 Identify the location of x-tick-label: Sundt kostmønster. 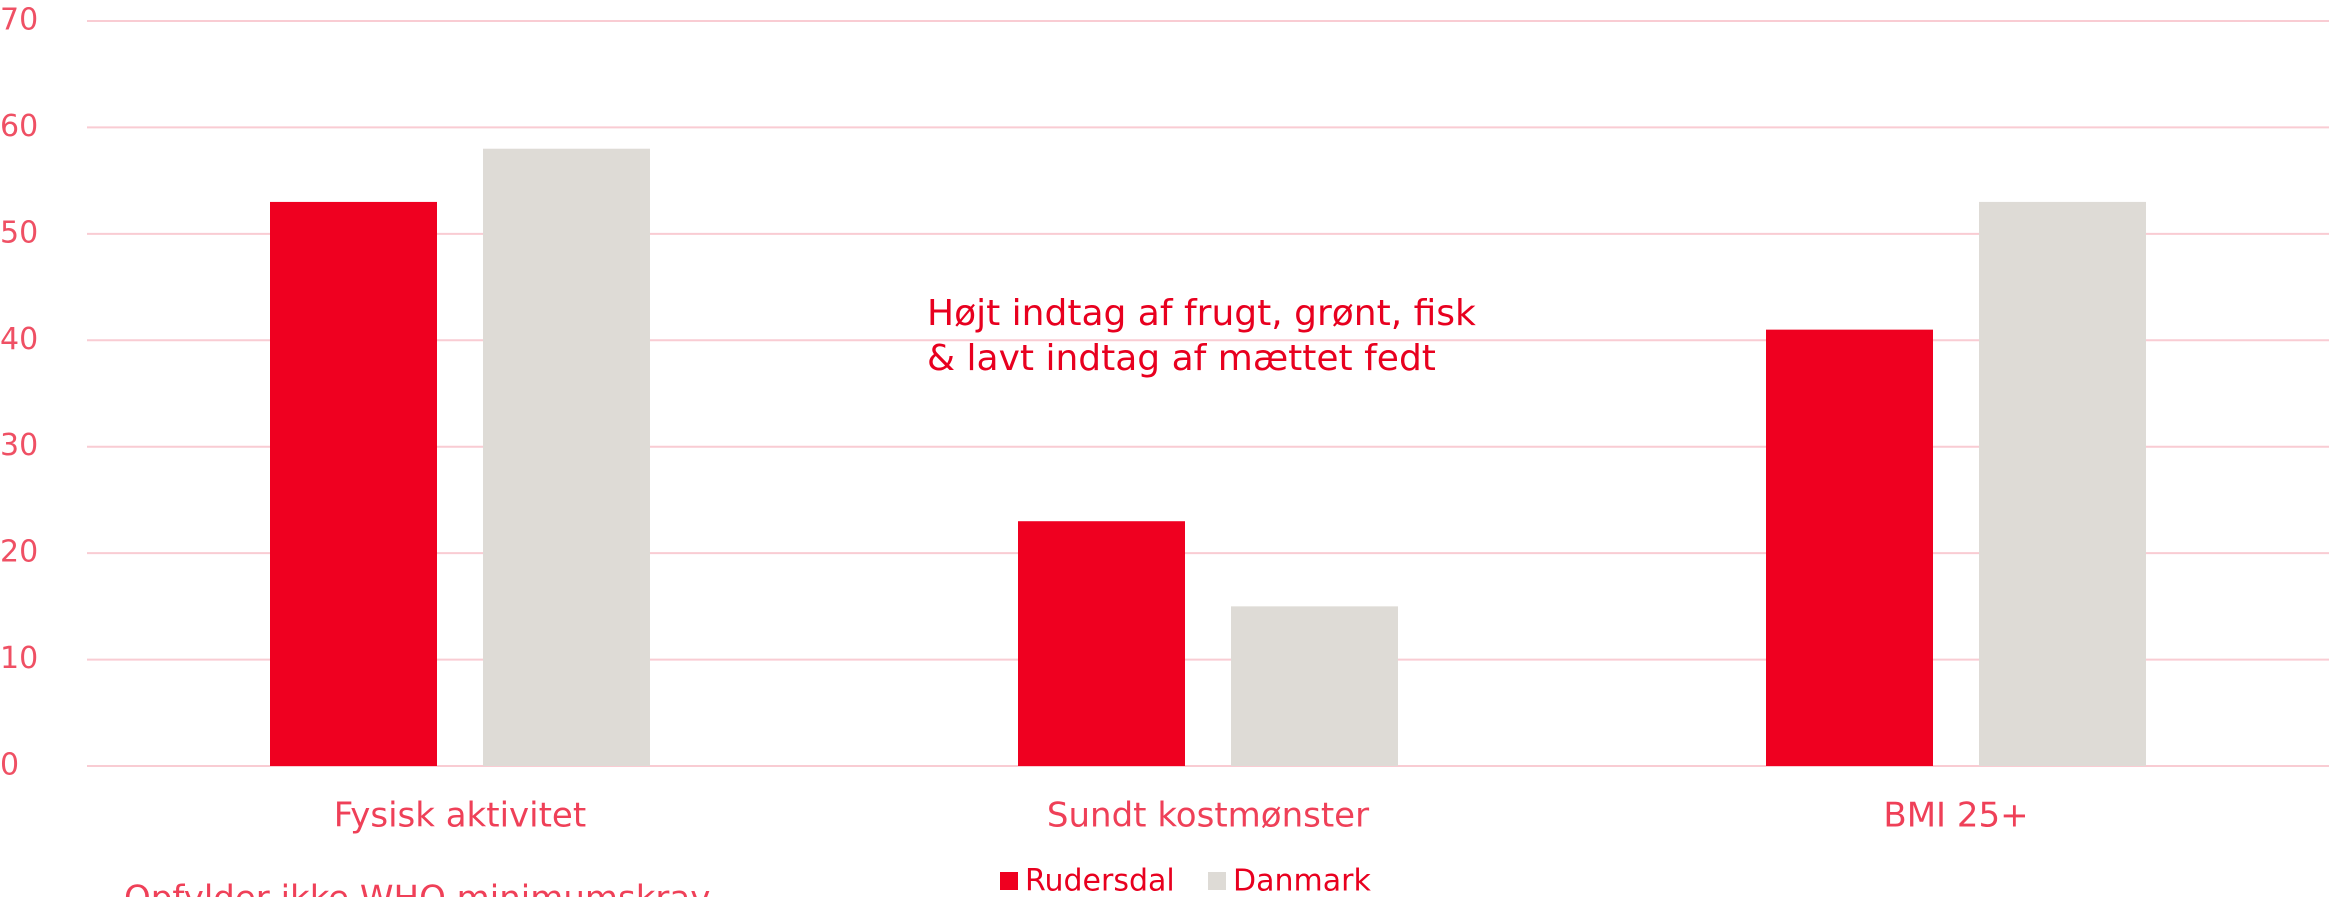
(1208, 816).